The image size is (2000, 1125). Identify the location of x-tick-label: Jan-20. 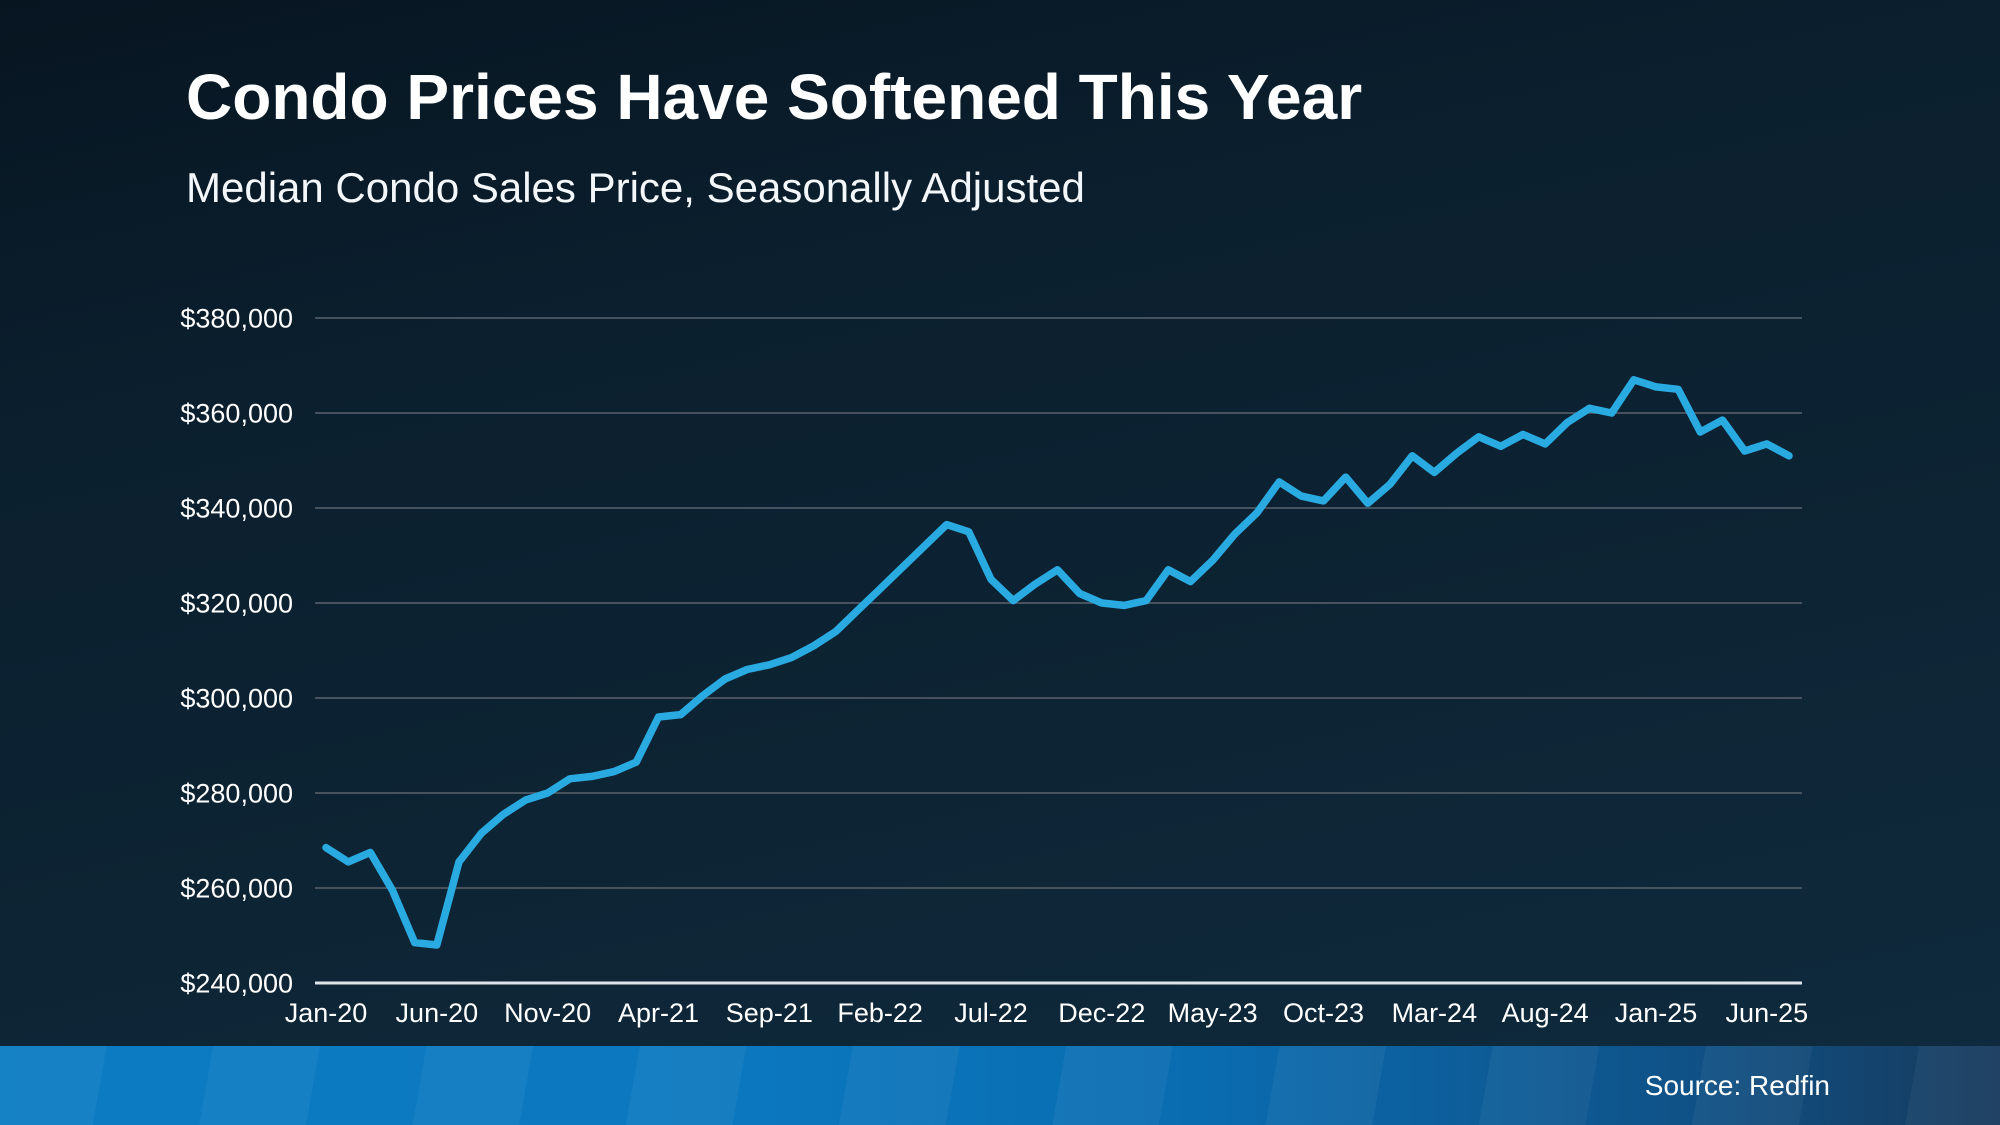
(326, 1013).